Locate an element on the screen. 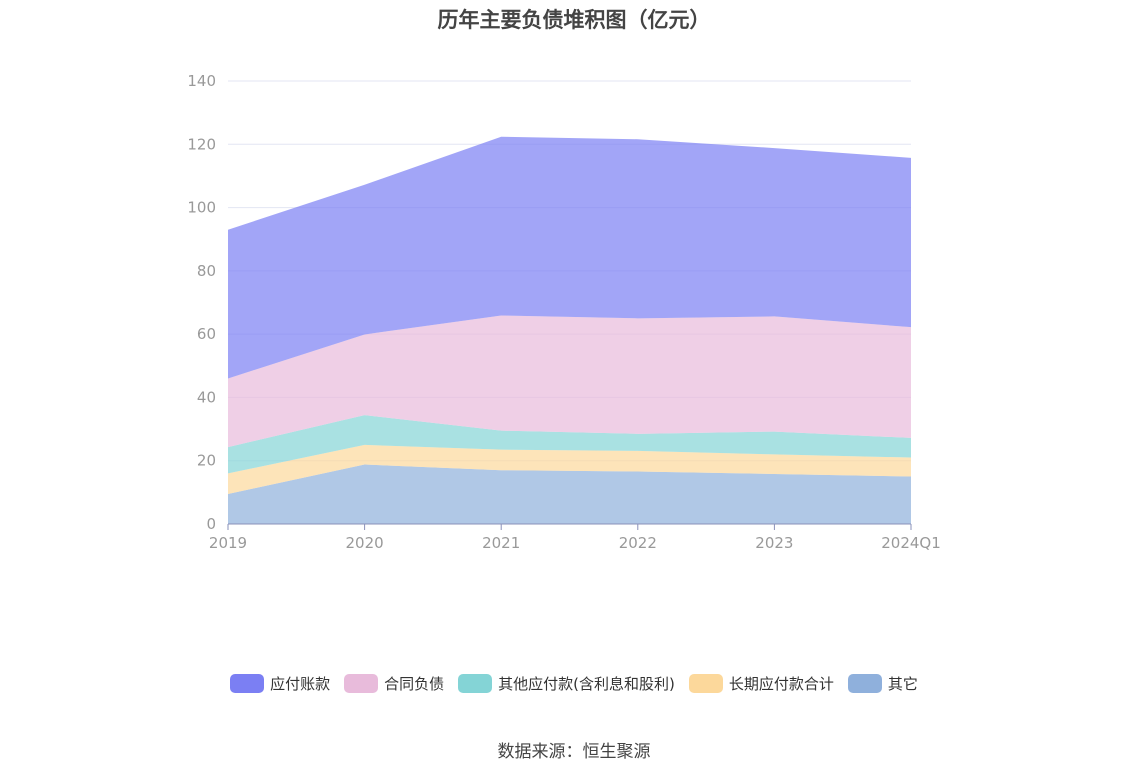 Image resolution: width=1148 pixels, height=776 pixels. y-tick-label: 60 is located at coordinates (206, 334).